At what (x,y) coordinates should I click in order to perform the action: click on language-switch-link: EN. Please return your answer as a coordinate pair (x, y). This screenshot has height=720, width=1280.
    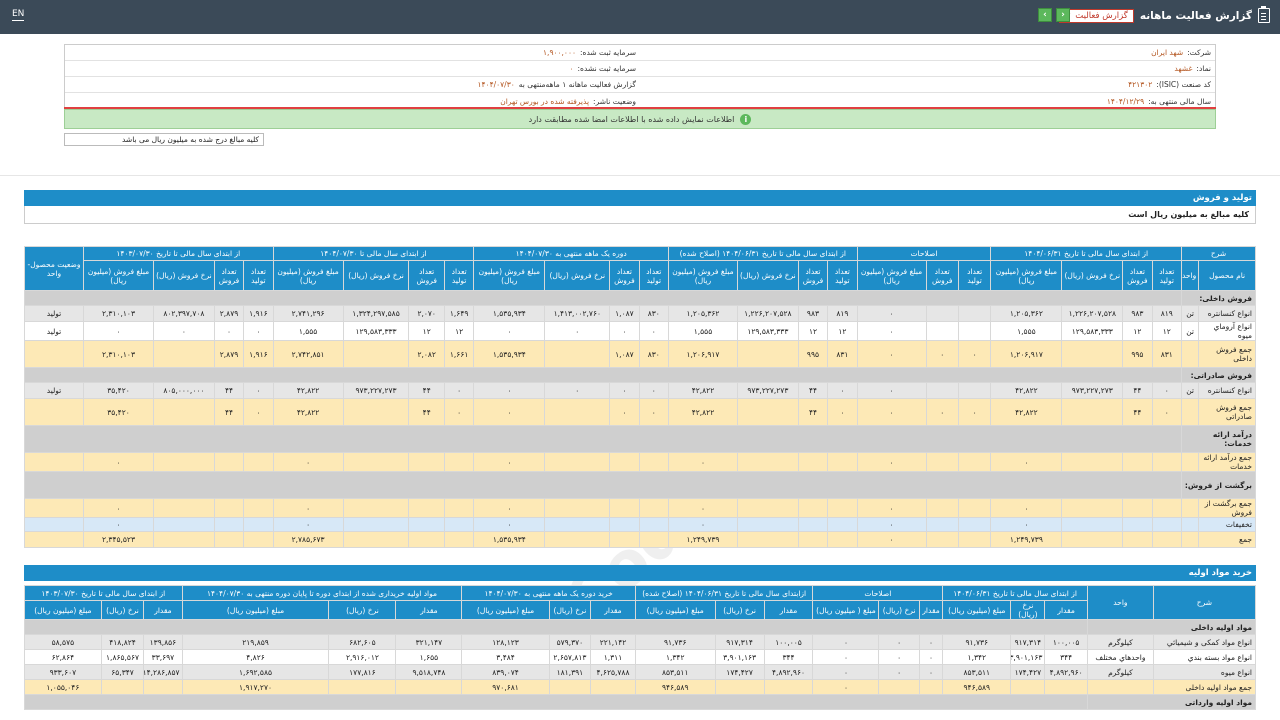
    Looking at the image, I should click on (18, 15).